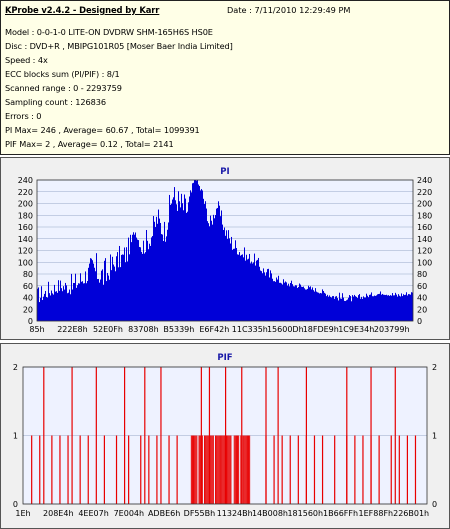 This screenshot has height=529, width=450. Describe the element at coordinates (36, 329) in the screenshot. I see `pi-x-tick: 85h` at that location.